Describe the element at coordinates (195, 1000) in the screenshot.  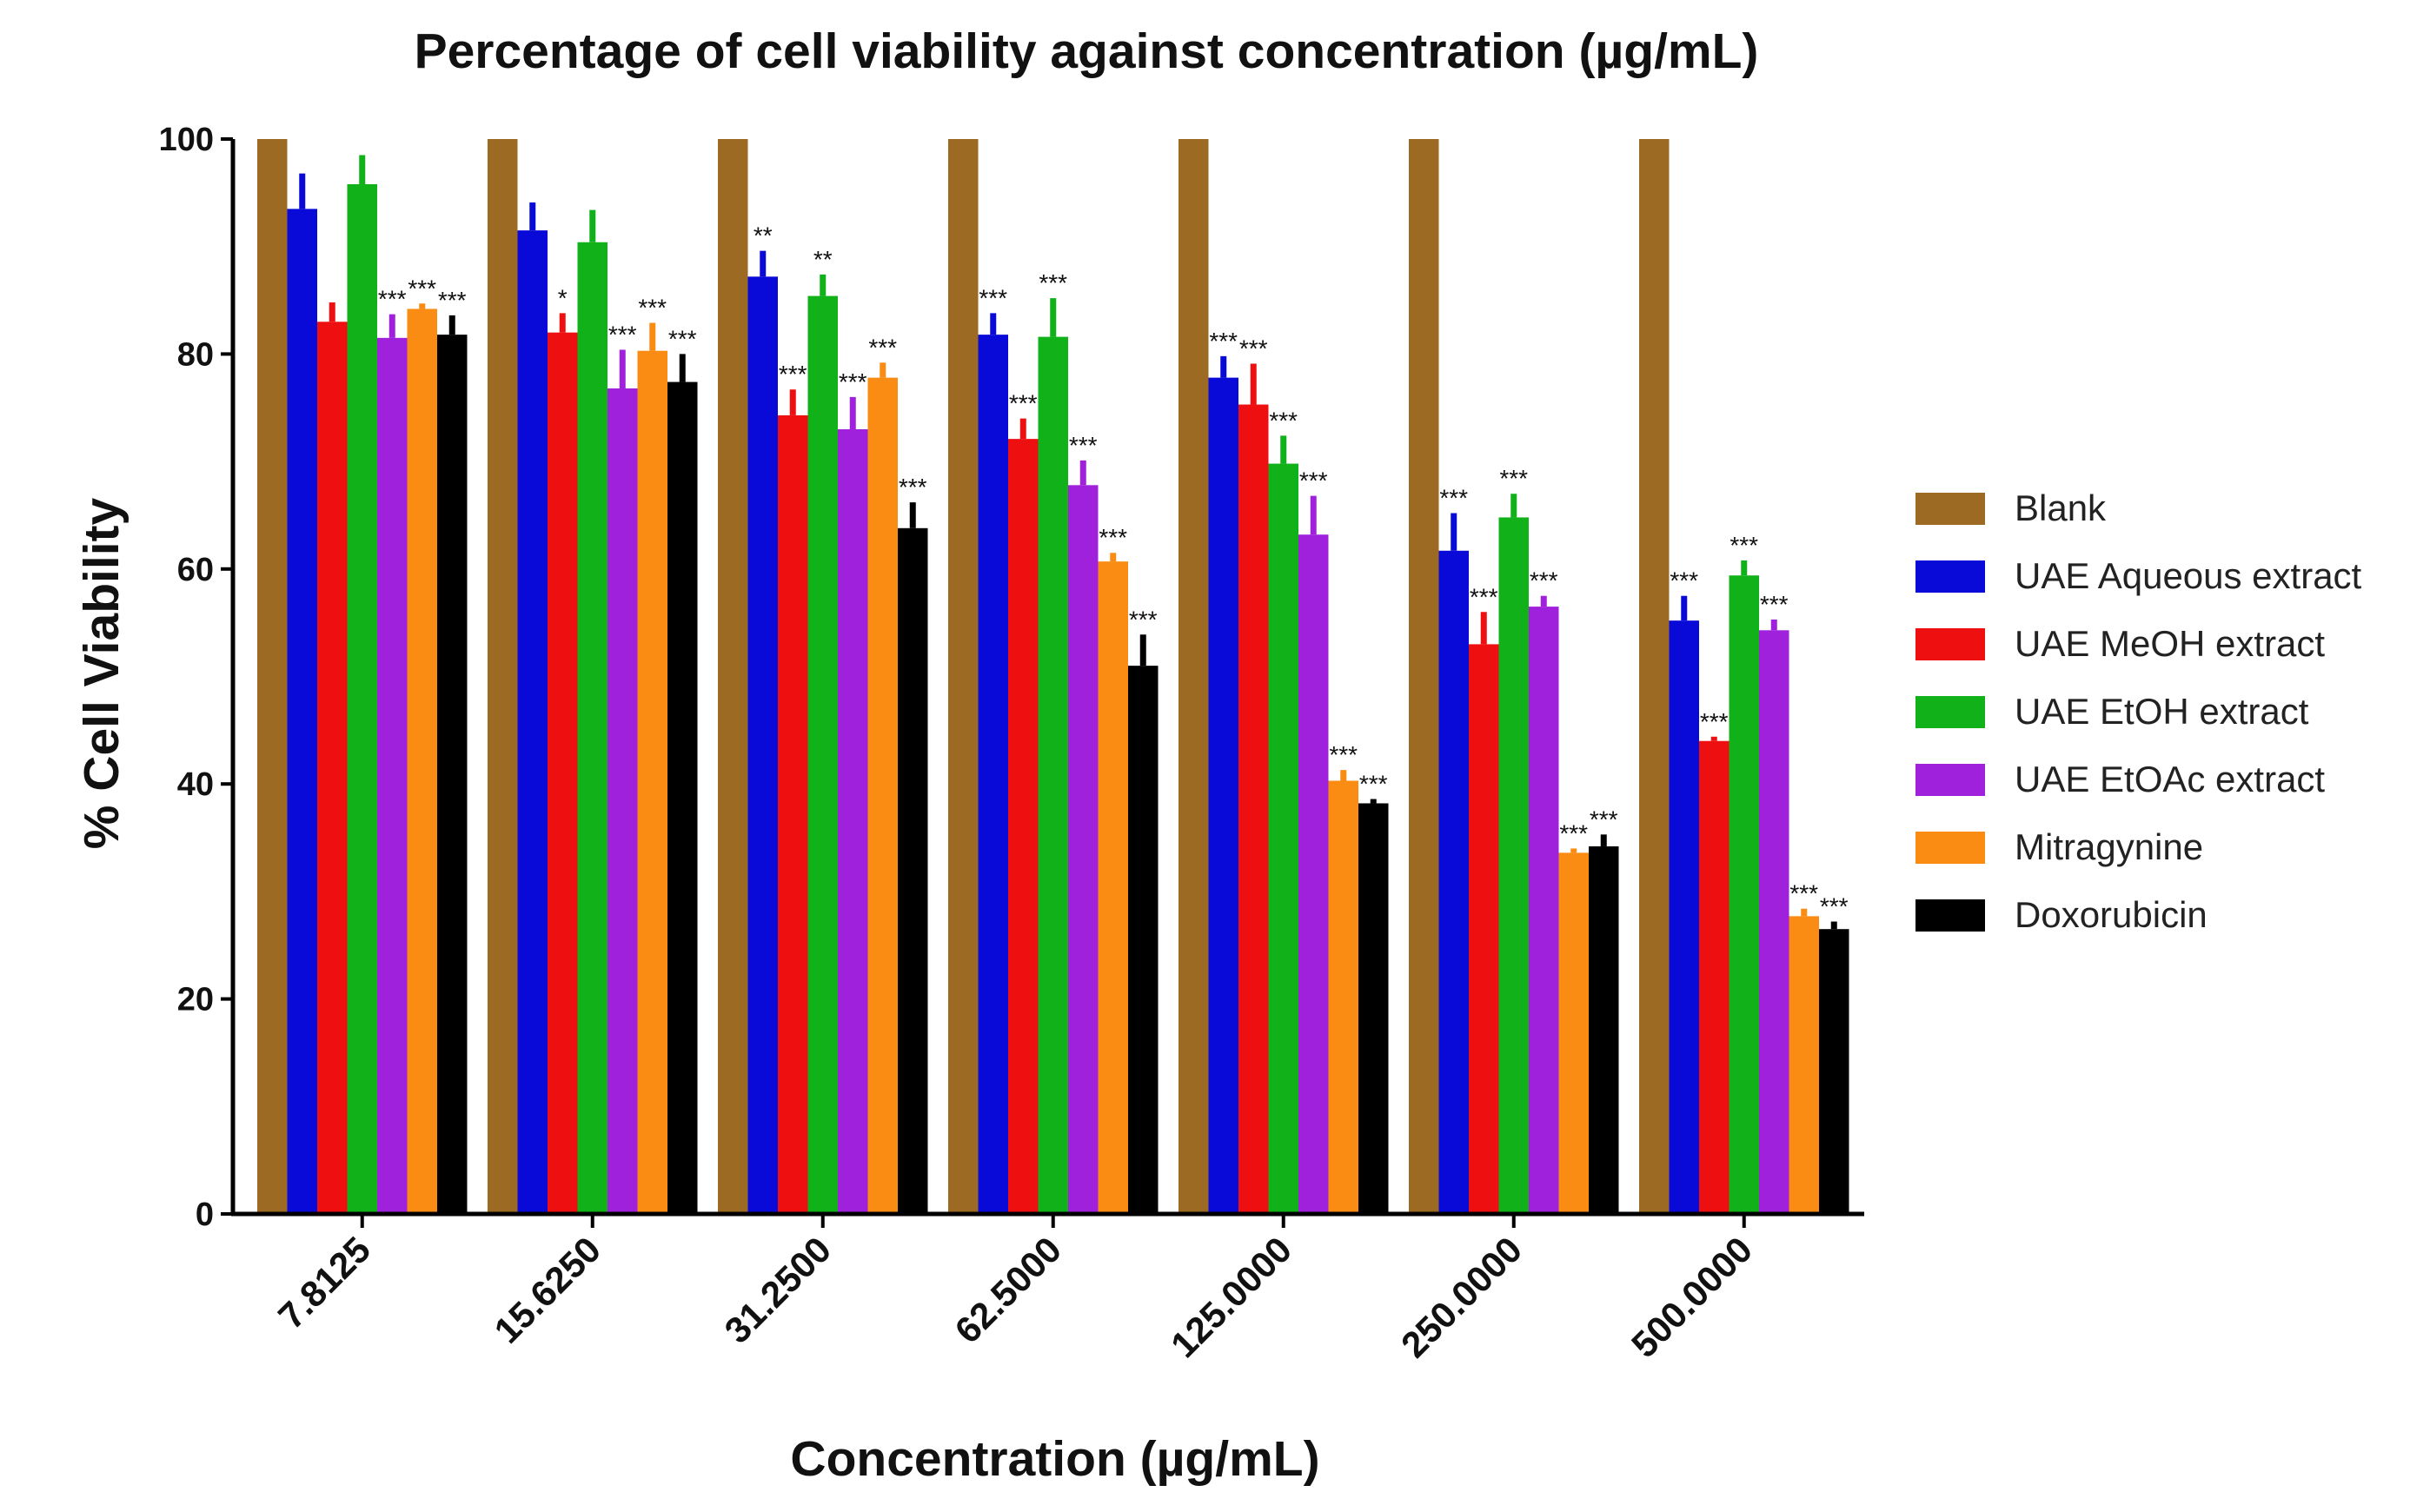
I see `y-tick-label: 20` at that location.